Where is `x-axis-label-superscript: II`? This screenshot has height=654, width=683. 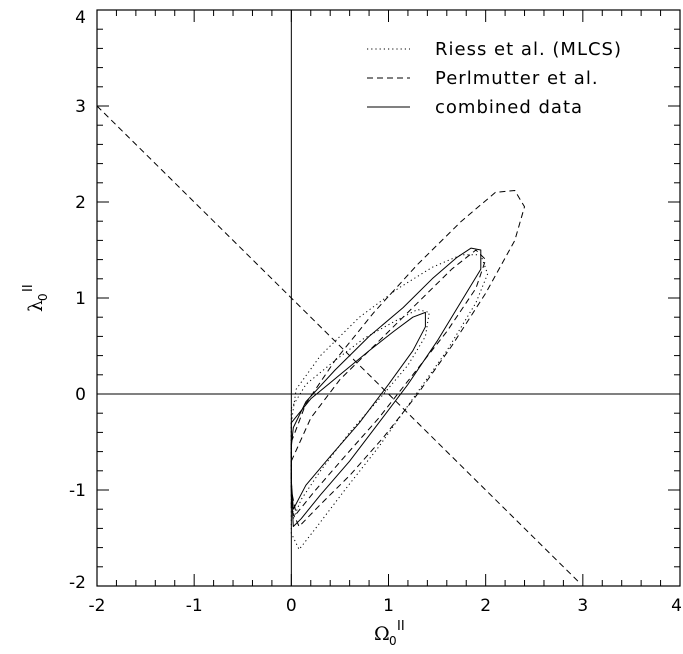
x-axis-label-superscript: II is located at coordinates (401, 626).